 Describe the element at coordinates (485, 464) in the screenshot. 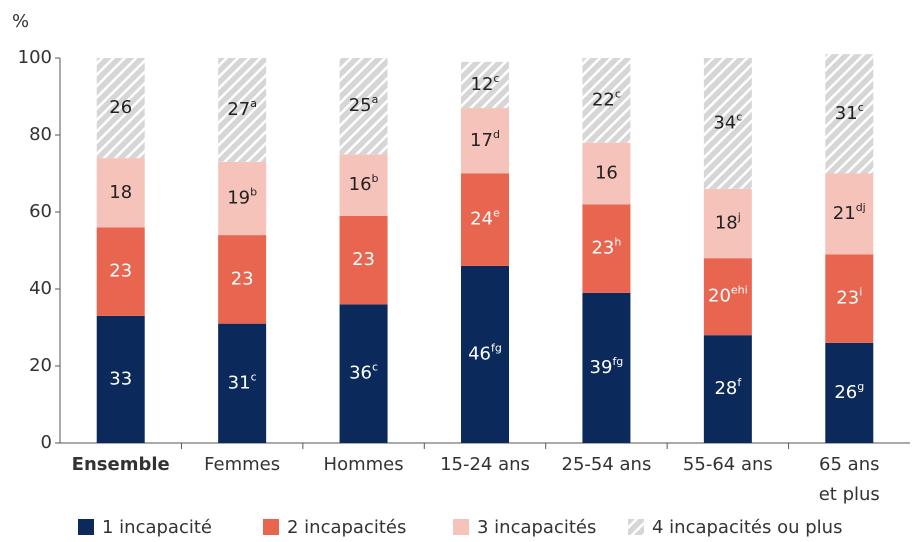

I see `x-tick-label: 15-24 ans` at that location.